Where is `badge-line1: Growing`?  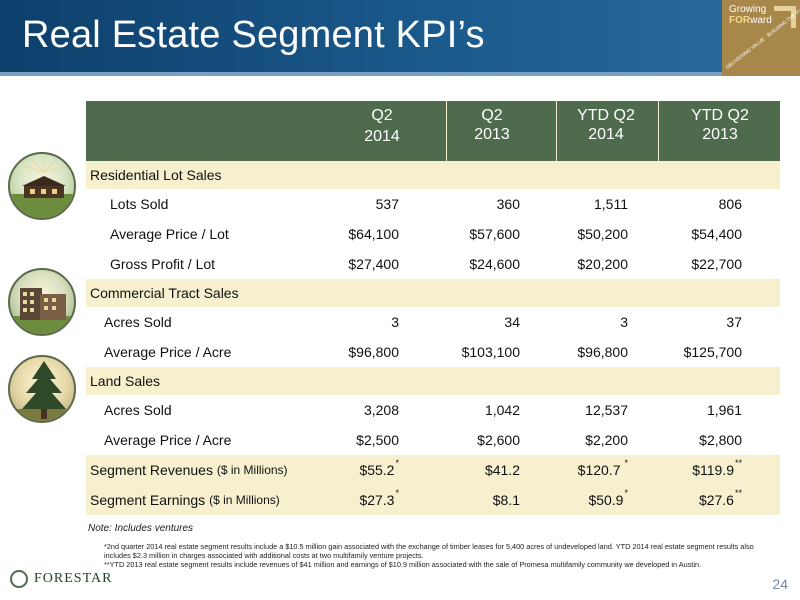
badge-line1: Growing is located at coordinates (748, 9).